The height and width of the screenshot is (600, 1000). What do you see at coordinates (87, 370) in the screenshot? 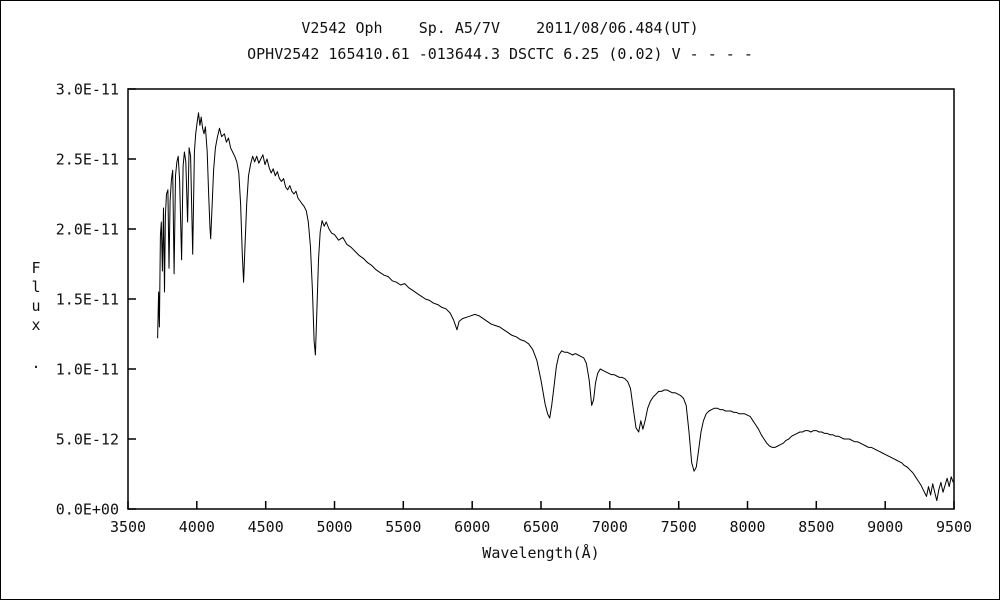
I see `y-tick-label: 1.0E-11` at bounding box center [87, 370].